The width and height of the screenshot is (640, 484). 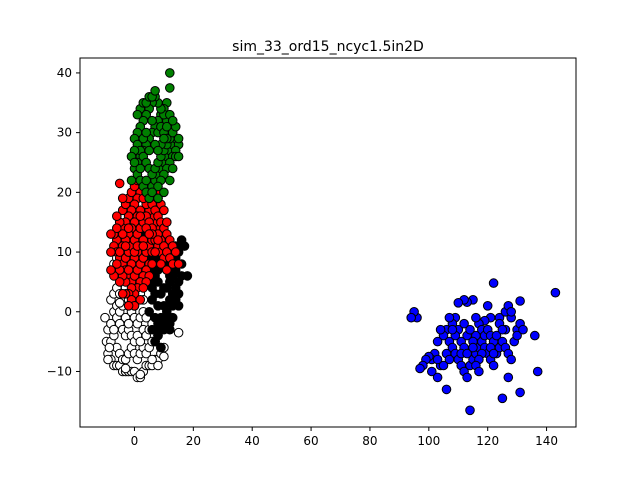 I want to click on data-point-s2-p132, so click(x=149, y=234).